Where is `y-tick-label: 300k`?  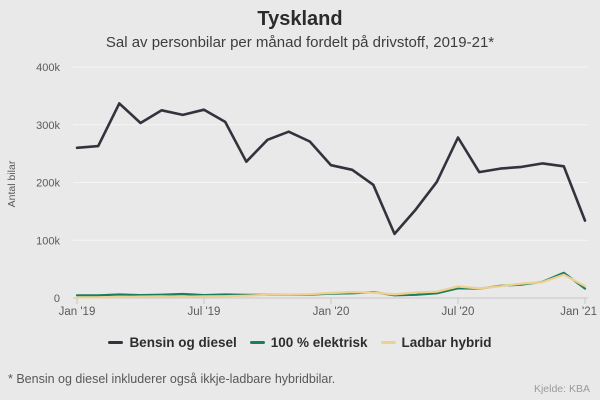 y-tick-label: 300k is located at coordinates (48, 126).